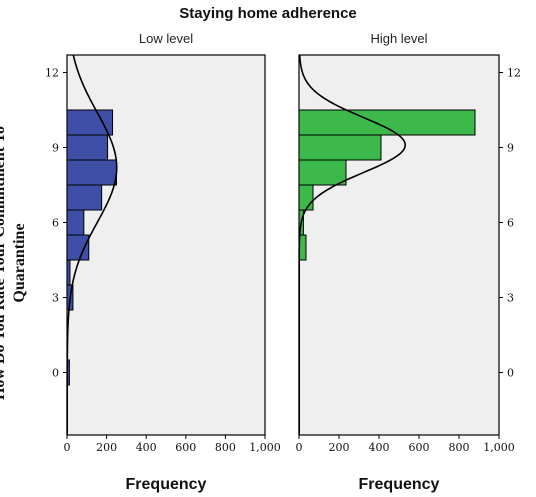  I want to click on normal-curve, so click(92, 244).